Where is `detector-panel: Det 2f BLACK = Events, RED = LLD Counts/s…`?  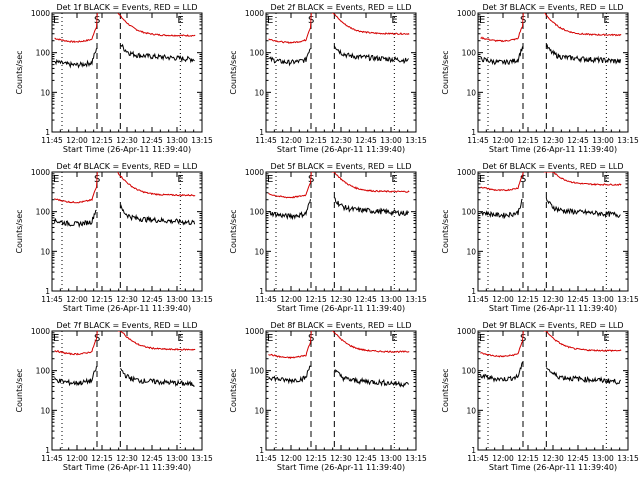 detector-panel: Det 2f BLACK = Events, RED = LLD Counts/s… is located at coordinates (328, 78).